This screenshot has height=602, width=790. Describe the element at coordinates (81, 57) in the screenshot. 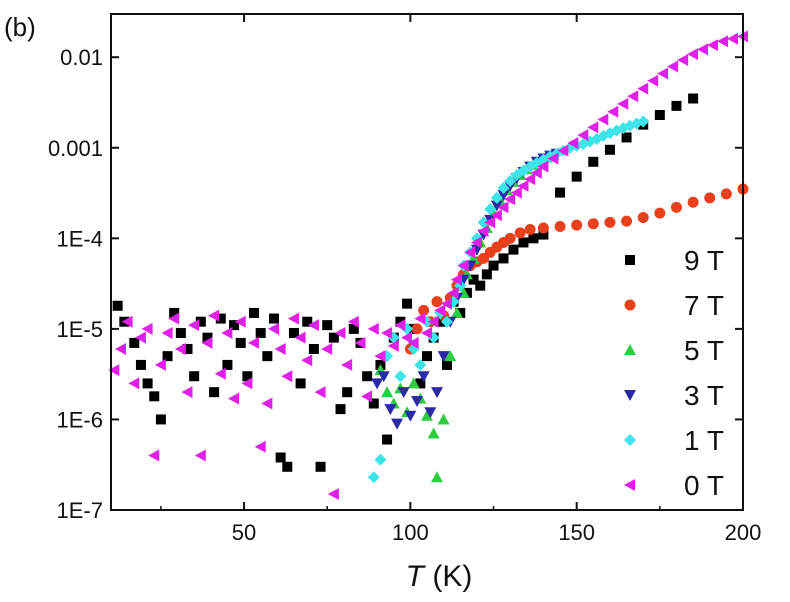

I see `y-tick-label: 0.01` at that location.